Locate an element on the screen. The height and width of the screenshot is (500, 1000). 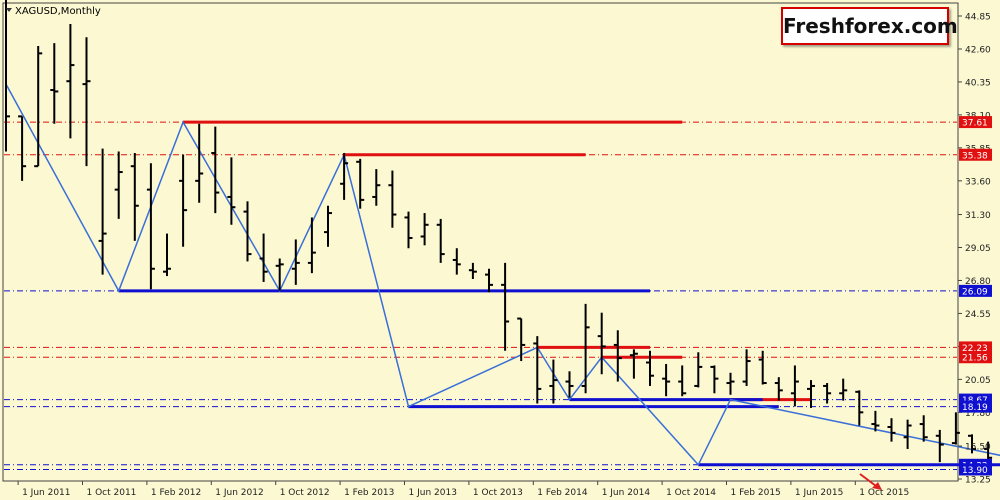
level-label-text: 35.38 is located at coordinates (975, 156).